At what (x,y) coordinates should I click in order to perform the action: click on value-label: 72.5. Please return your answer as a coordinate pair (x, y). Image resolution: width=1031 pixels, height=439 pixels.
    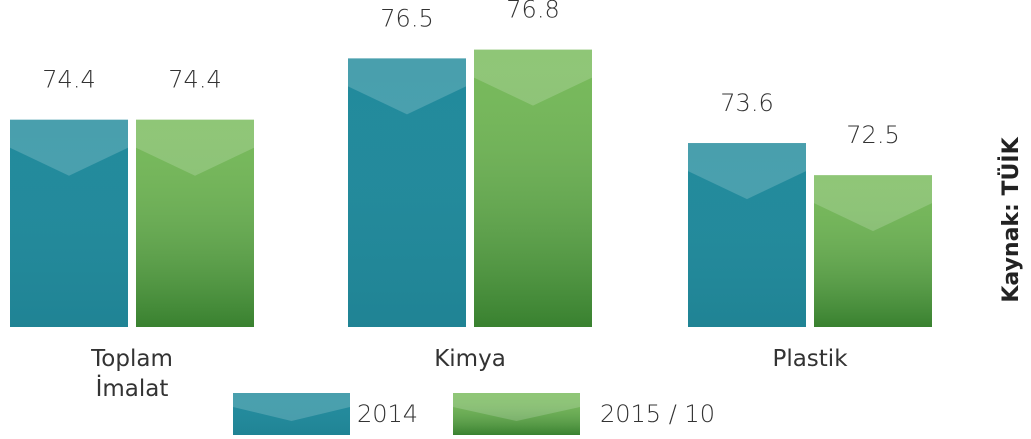
    Looking at the image, I should click on (872, 135).